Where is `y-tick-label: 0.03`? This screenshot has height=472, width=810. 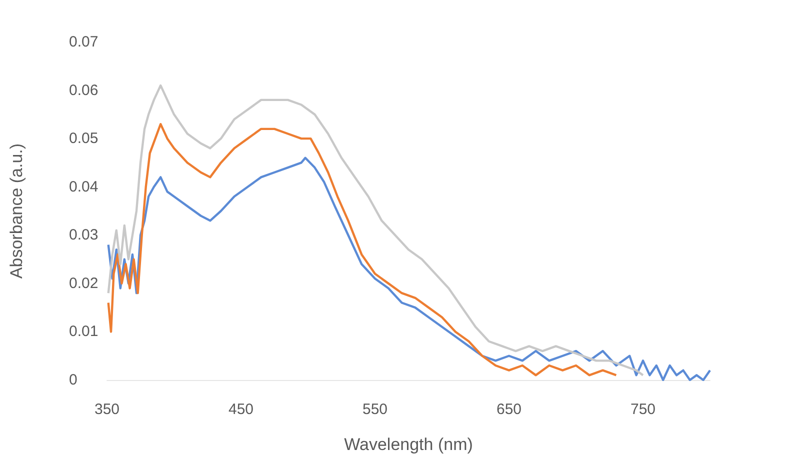
y-tick-label: 0.03 is located at coordinates (83, 235).